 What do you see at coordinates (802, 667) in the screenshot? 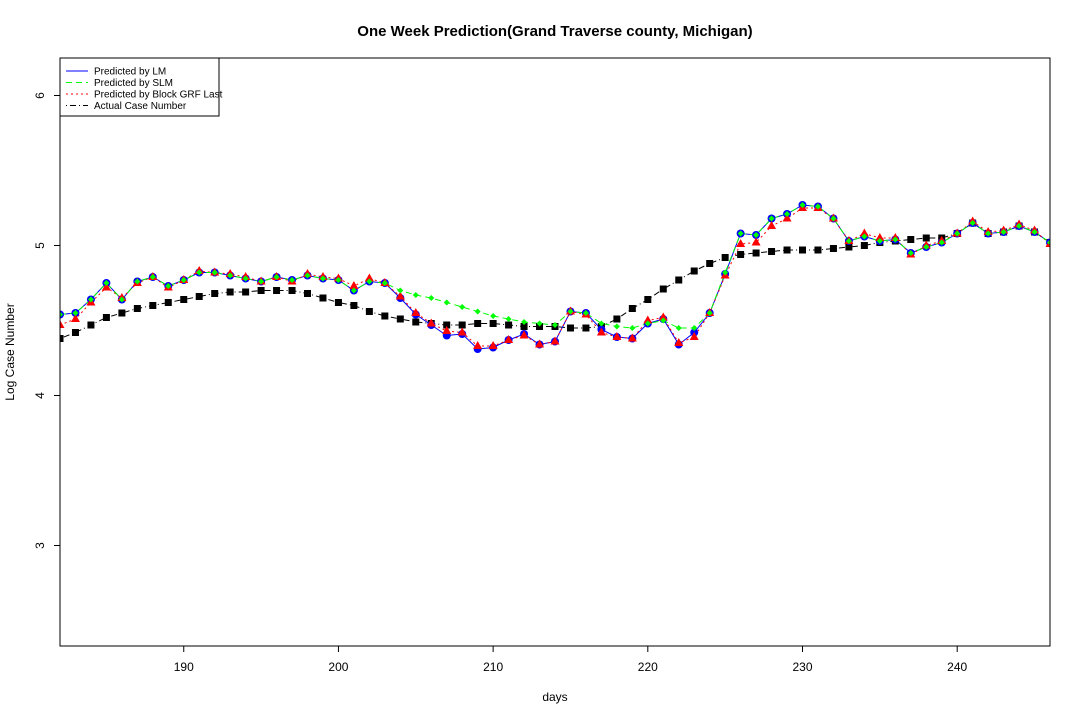
I see `x-tick-label: 230` at bounding box center [802, 667].